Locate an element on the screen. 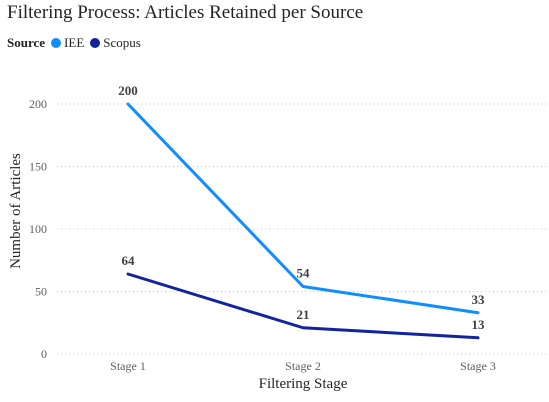 This screenshot has height=402, width=549. series-line-scopus is located at coordinates (303, 306).